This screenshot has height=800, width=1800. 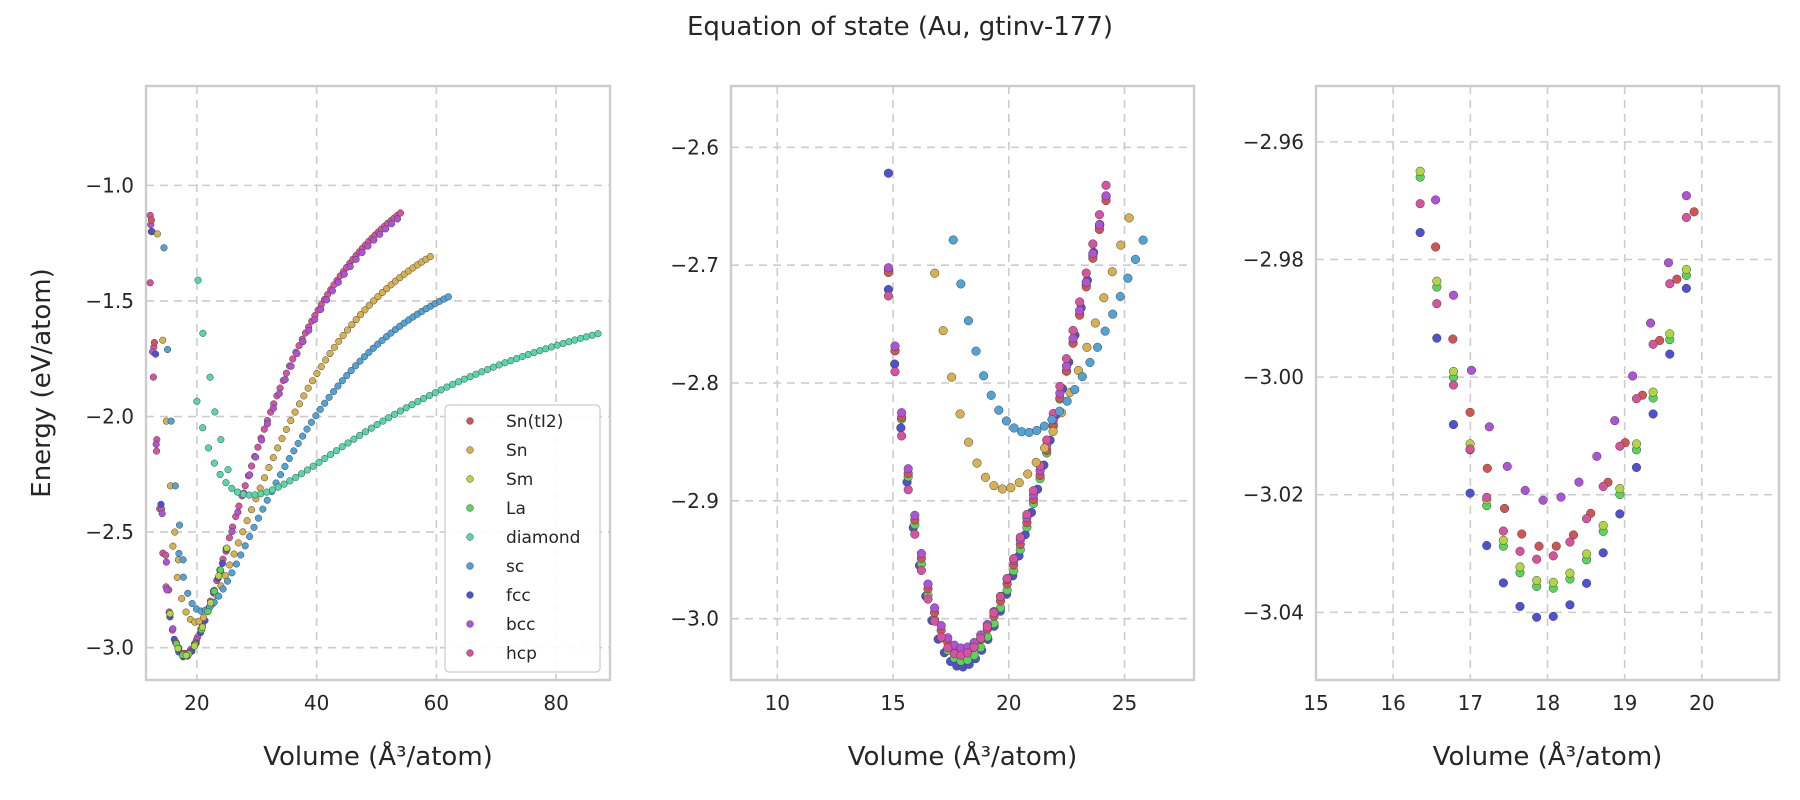 What do you see at coordinates (520, 625) in the screenshot?
I see `legend-label: bcc` at bounding box center [520, 625].